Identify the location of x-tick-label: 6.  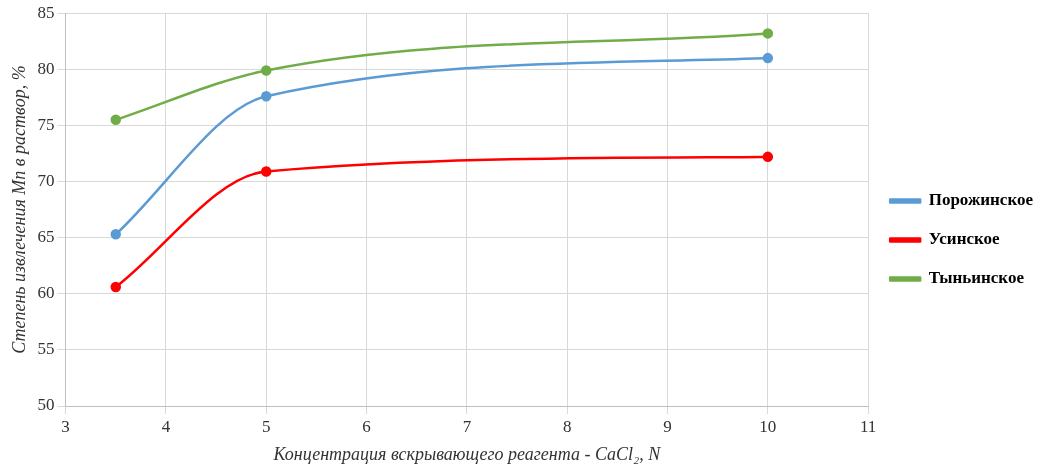
(366, 426).